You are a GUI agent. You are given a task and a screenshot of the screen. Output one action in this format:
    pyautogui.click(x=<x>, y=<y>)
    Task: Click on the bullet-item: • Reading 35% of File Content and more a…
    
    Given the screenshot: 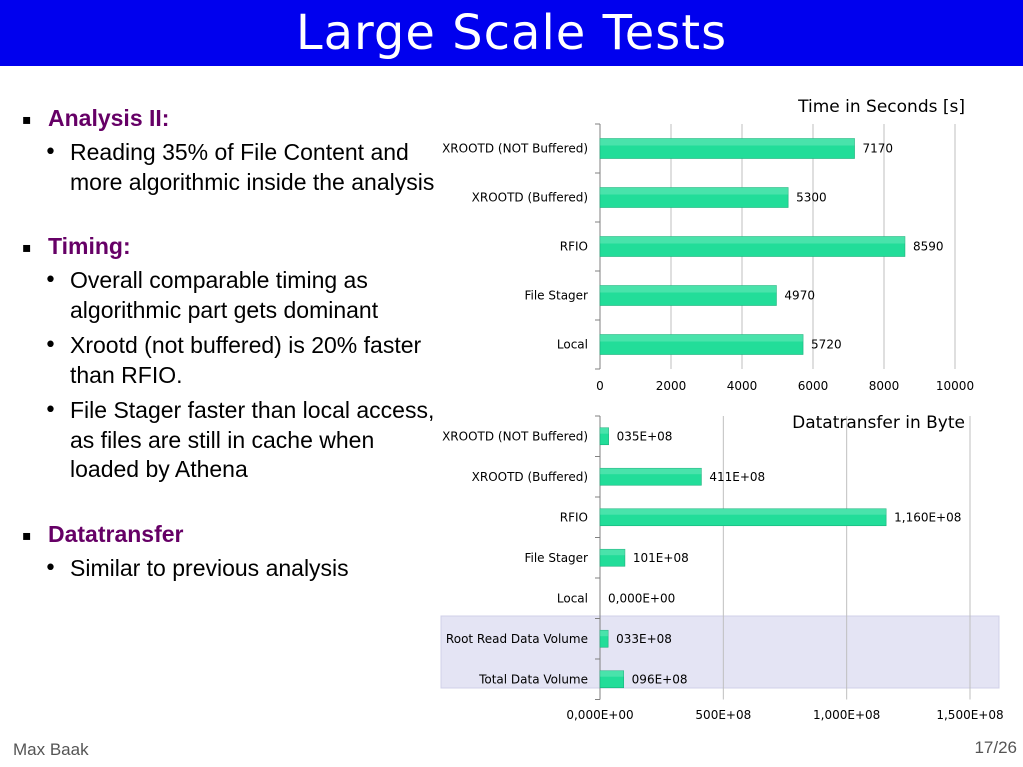 What is the action you would take?
    pyautogui.click(x=232, y=167)
    